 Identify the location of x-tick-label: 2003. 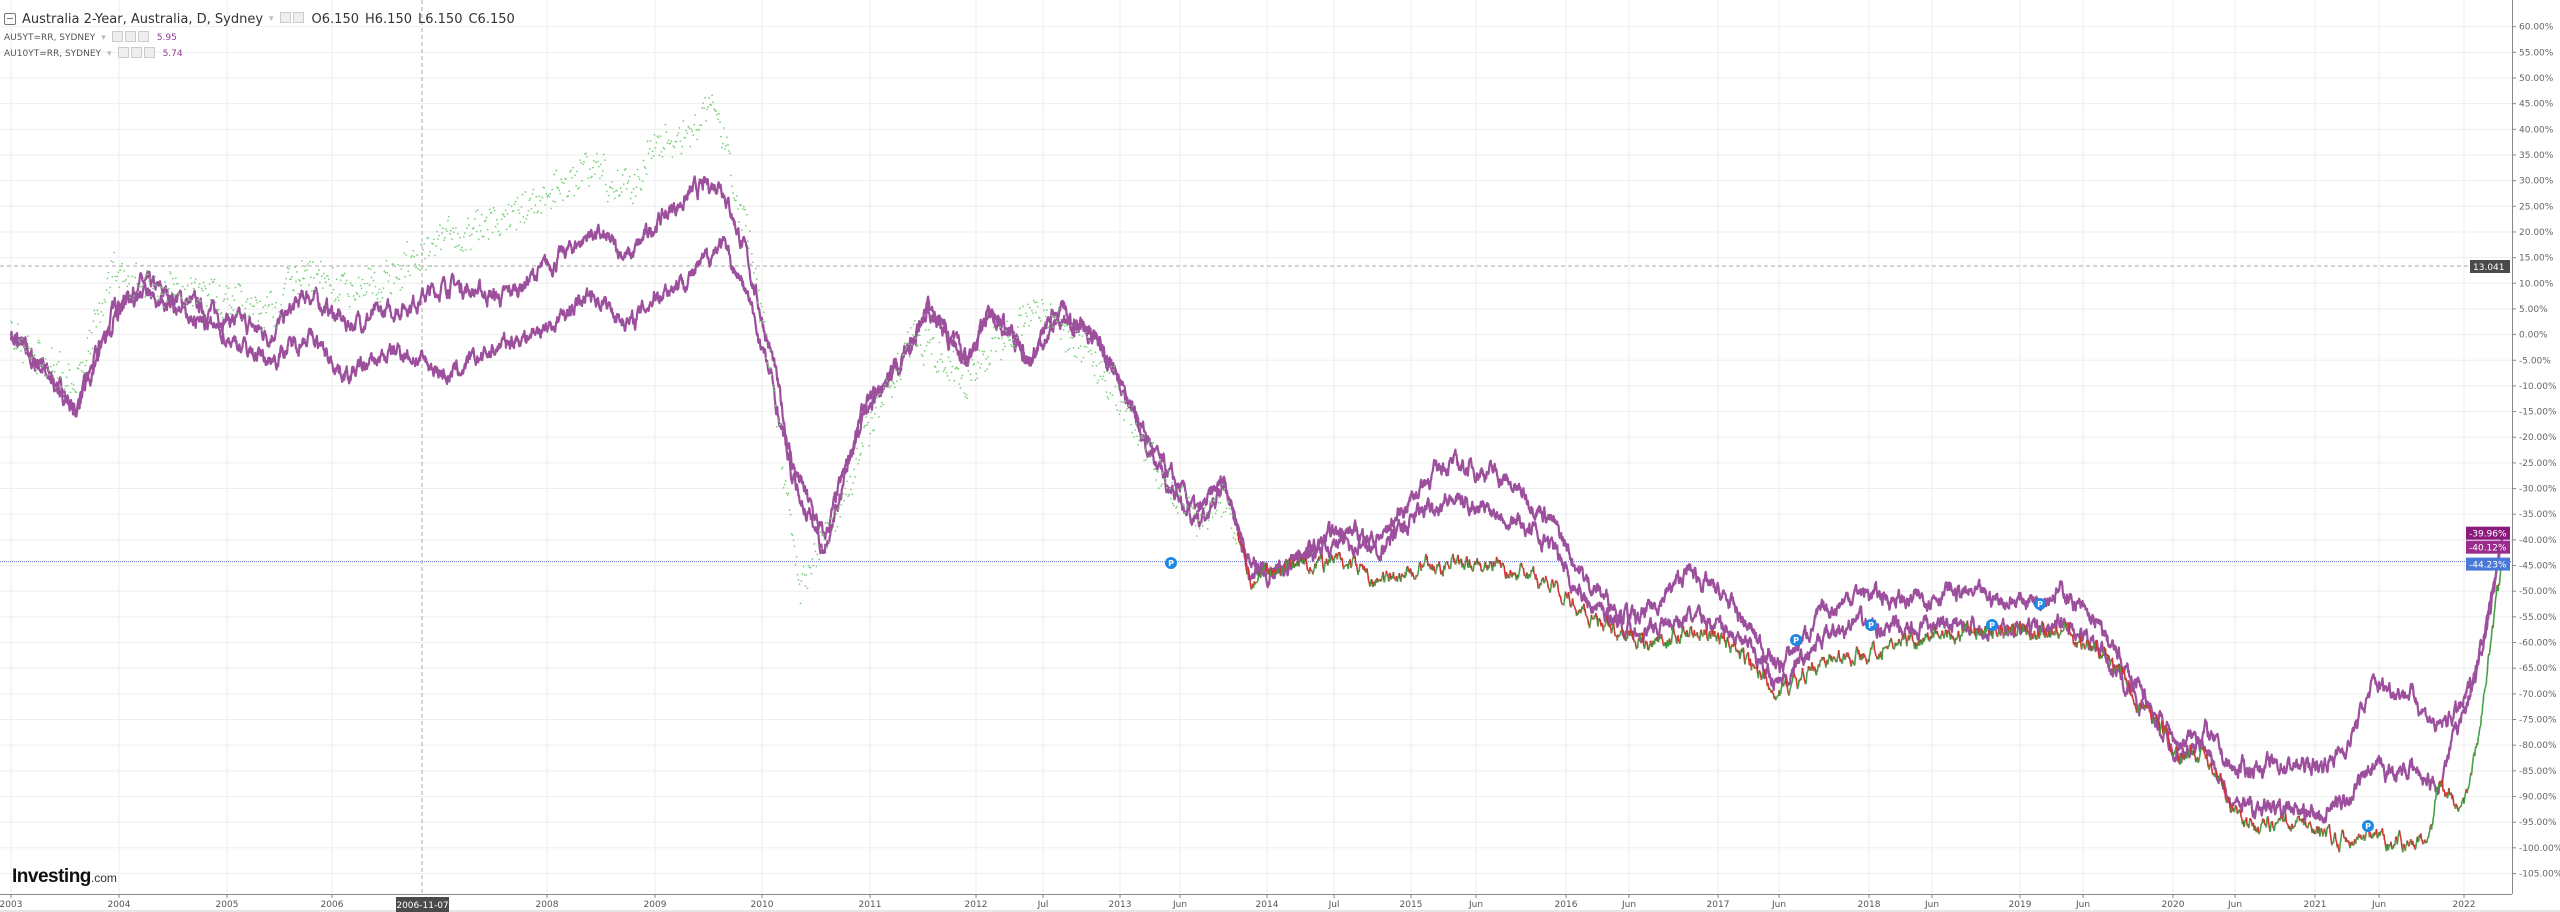
(11, 905).